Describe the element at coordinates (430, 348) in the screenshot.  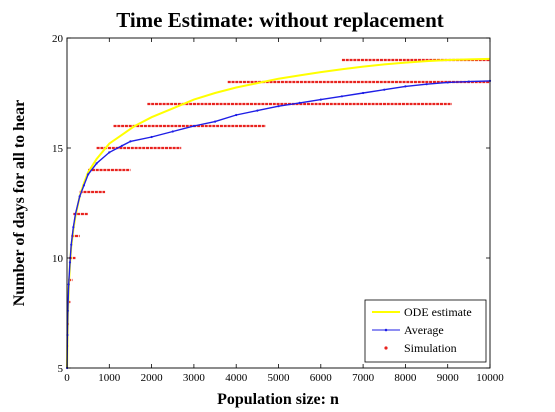
I see `legend-simulation-label: Simulation` at that location.